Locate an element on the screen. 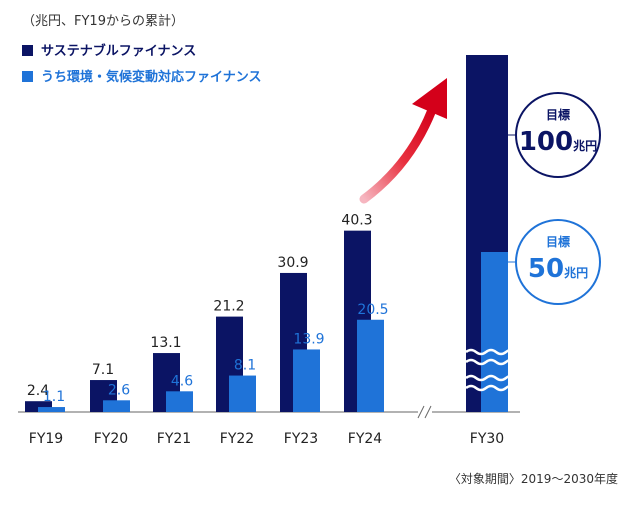 The height and width of the screenshot is (509, 640). tick-label-fy30: FY30 is located at coordinates (487, 439).